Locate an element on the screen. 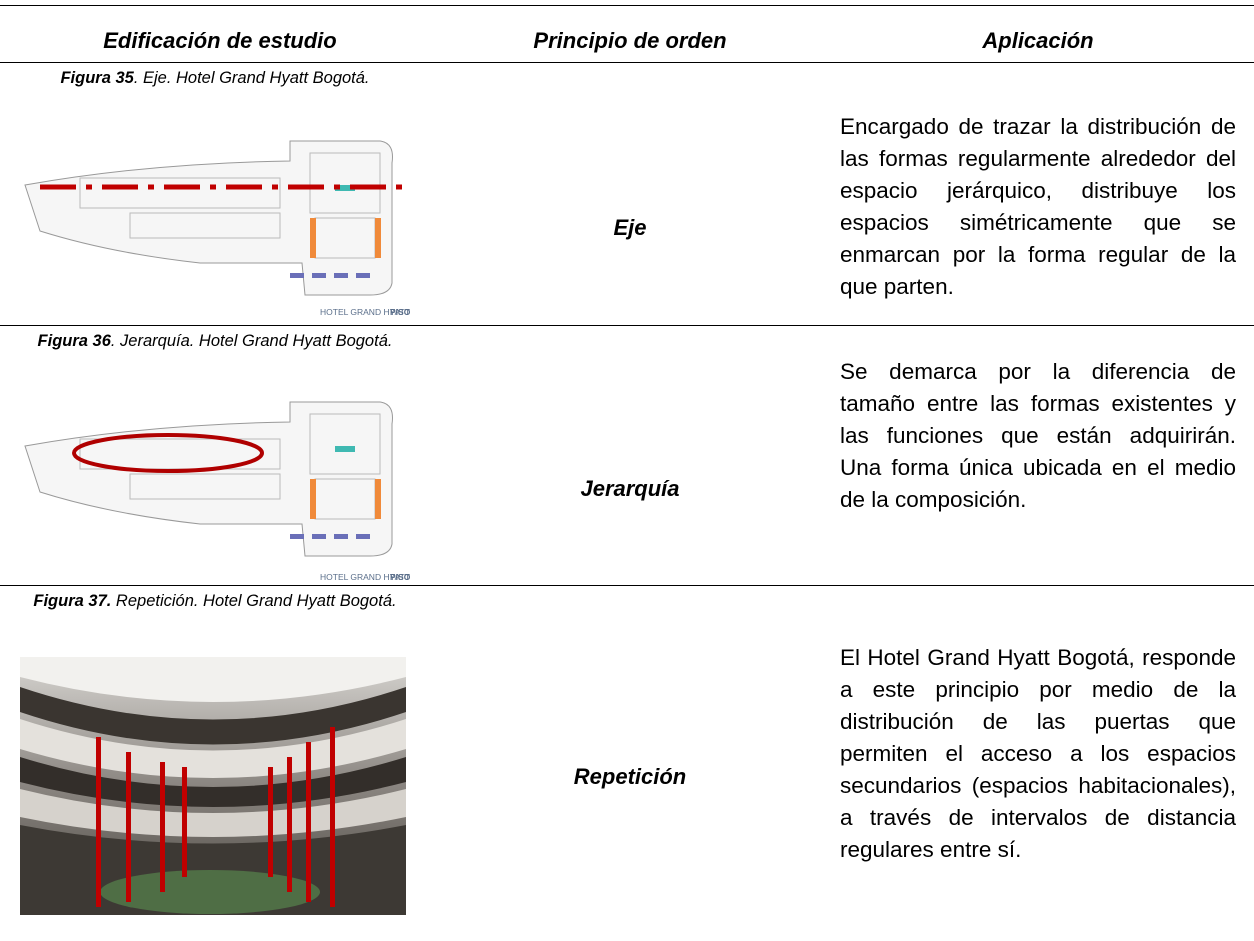 Image resolution: width=1254 pixels, height=941 pixels. caption-label: Figura 36 is located at coordinates (74, 341).